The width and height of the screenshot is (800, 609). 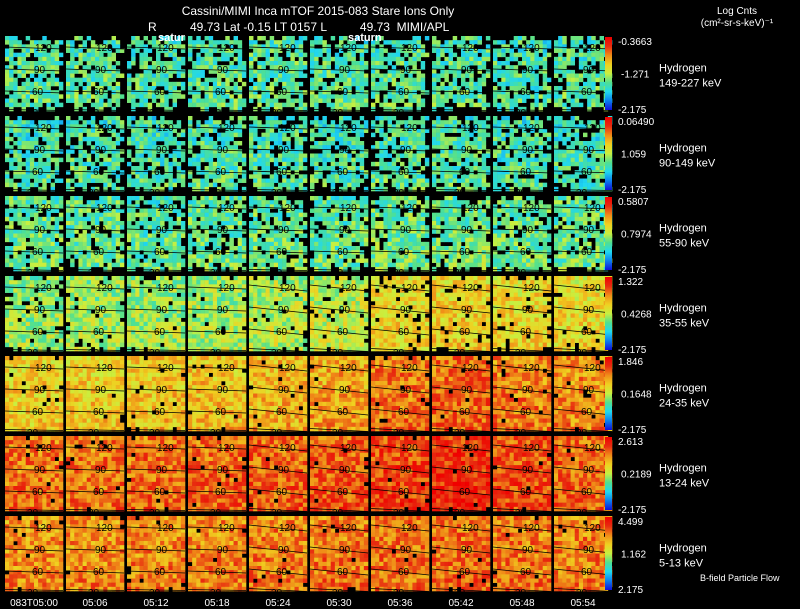 I want to click on contour-line, so click(x=278, y=190).